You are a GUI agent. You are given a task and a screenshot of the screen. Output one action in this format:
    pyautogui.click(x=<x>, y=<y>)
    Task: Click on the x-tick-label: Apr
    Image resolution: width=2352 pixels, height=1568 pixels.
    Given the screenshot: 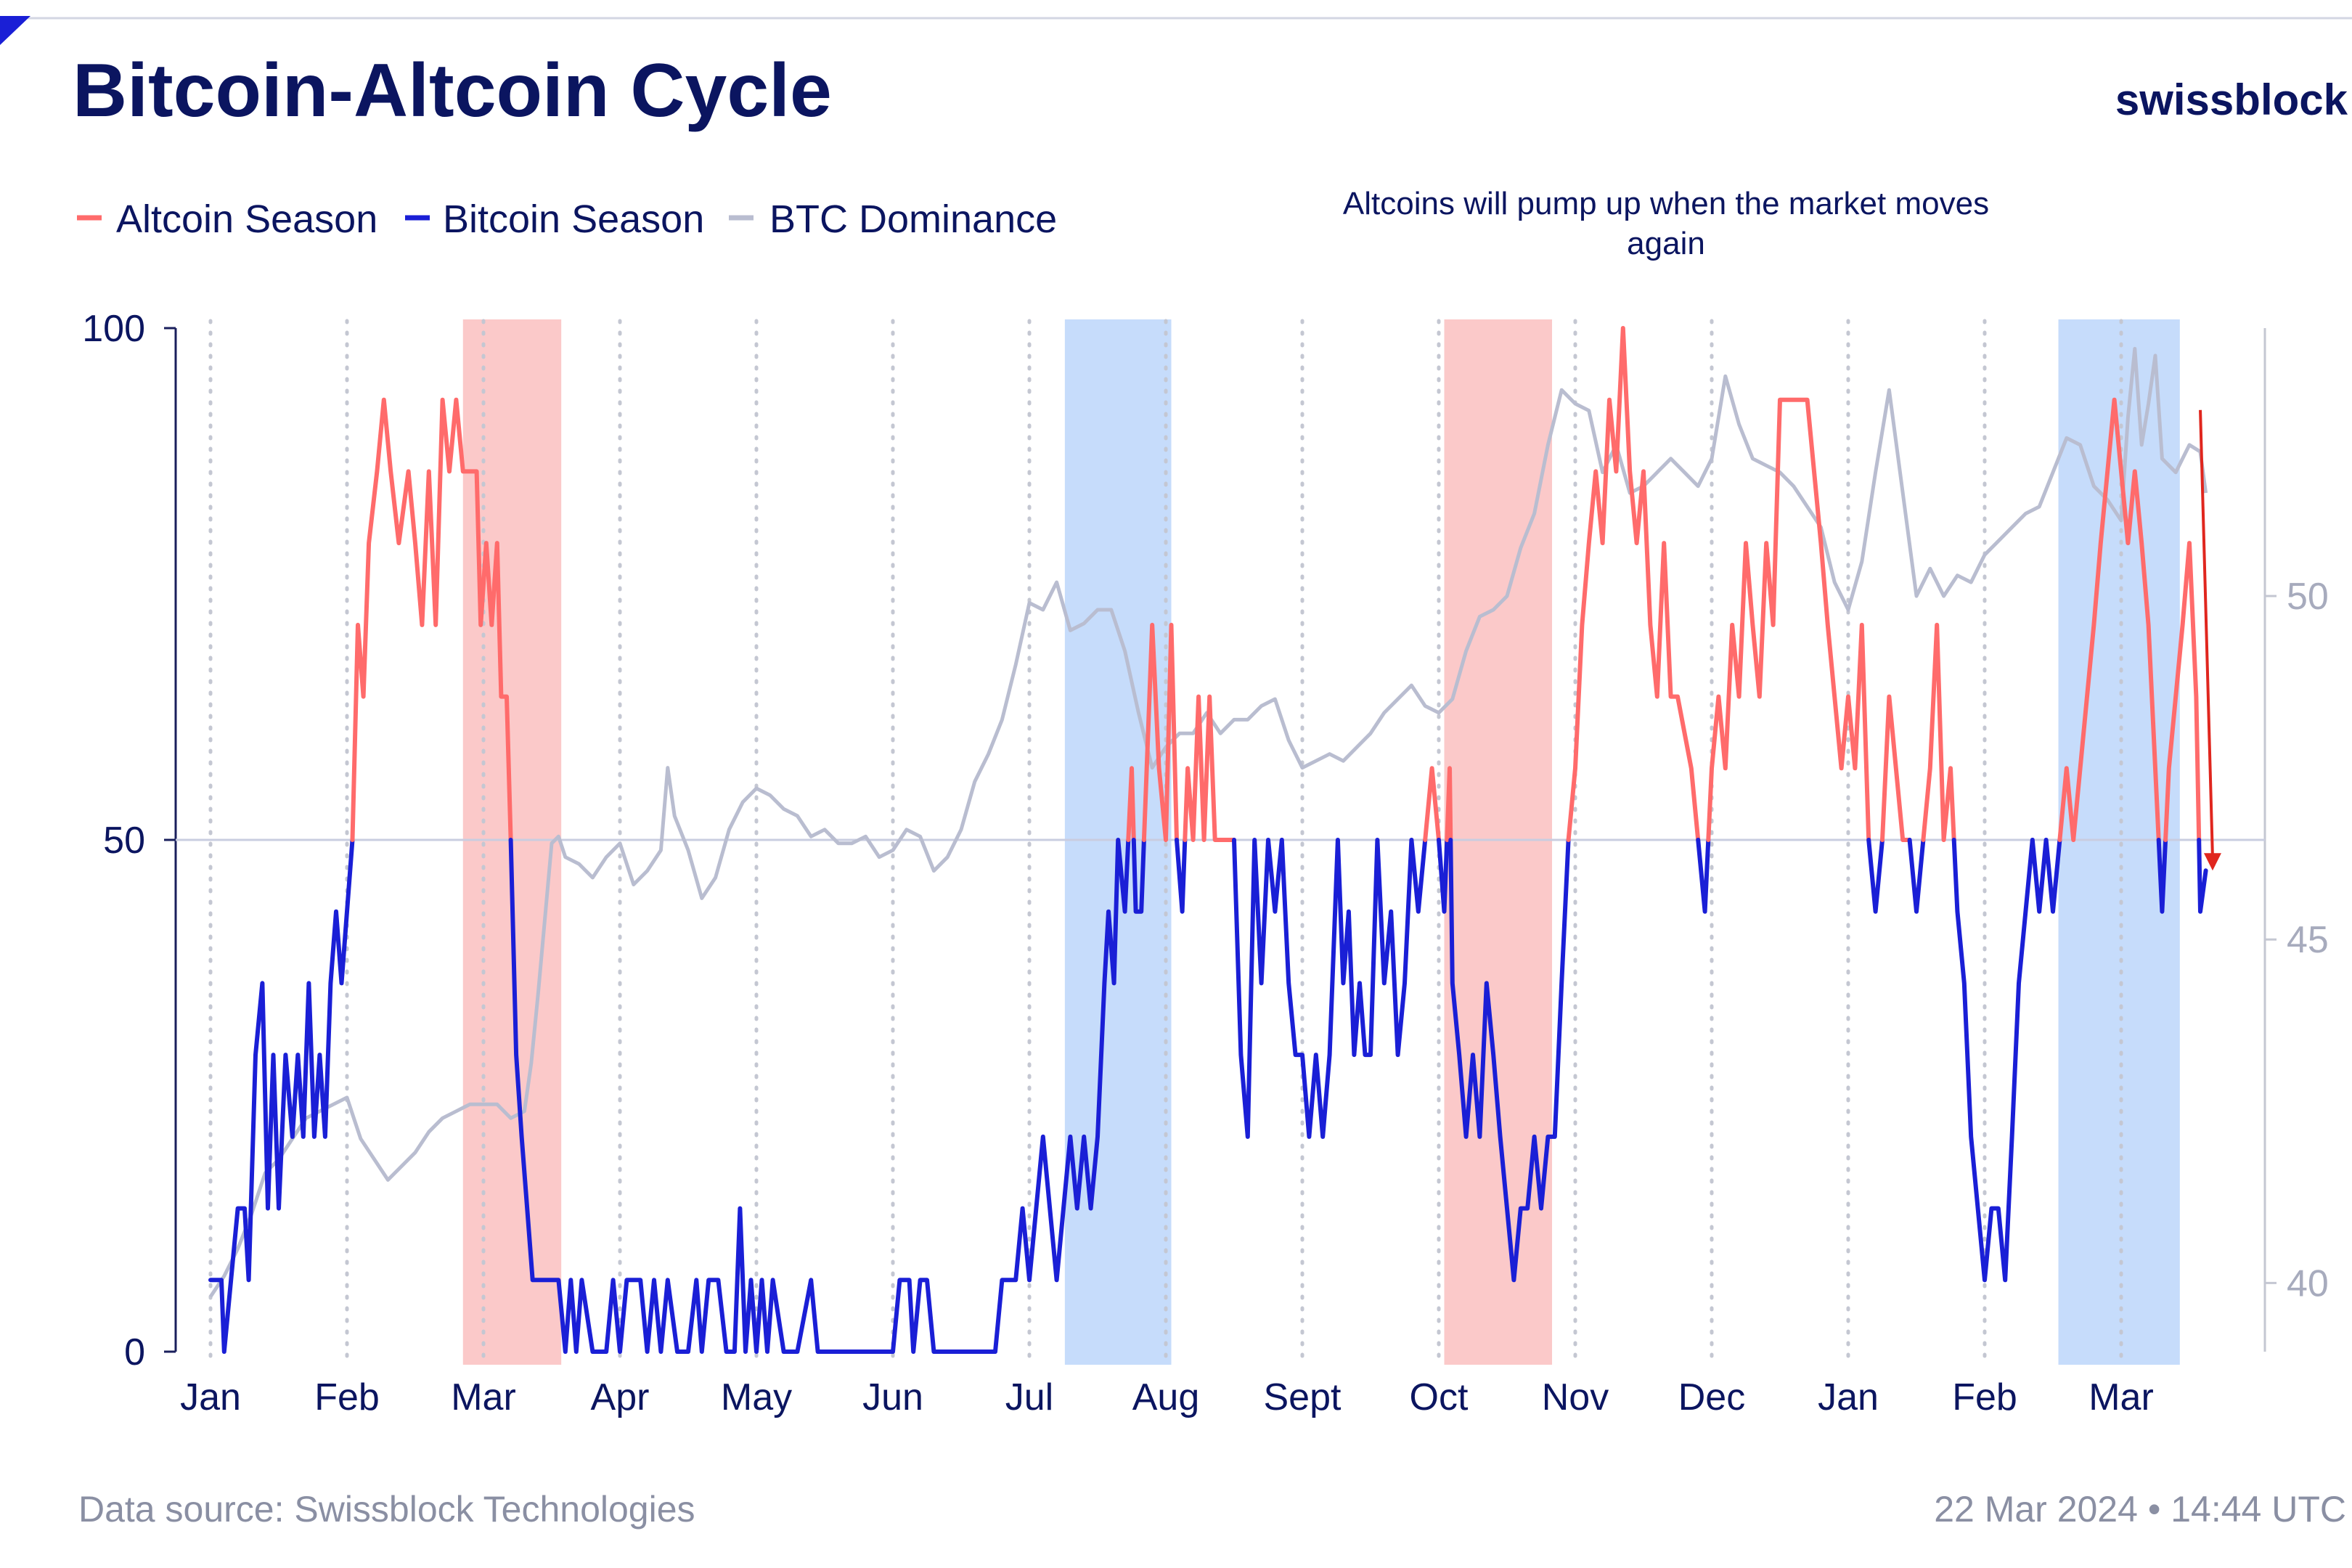 What is the action you would take?
    pyautogui.click(x=621, y=1397)
    